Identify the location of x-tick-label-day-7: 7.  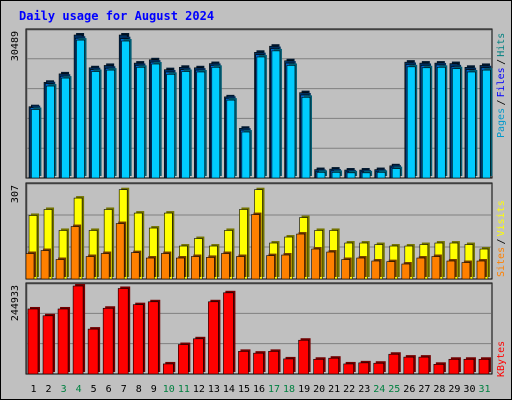
(124, 389).